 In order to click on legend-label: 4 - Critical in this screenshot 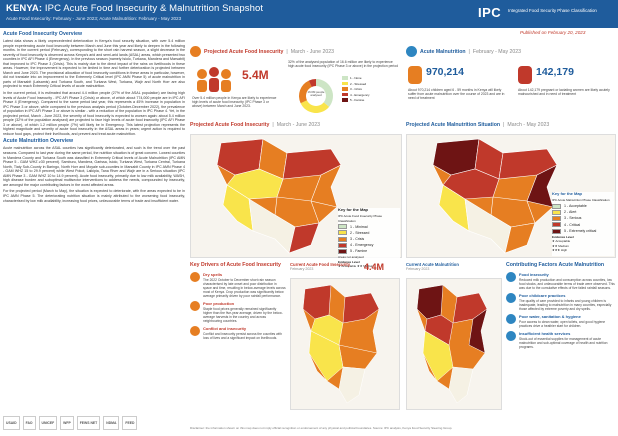, I will do `click(572, 224)`.